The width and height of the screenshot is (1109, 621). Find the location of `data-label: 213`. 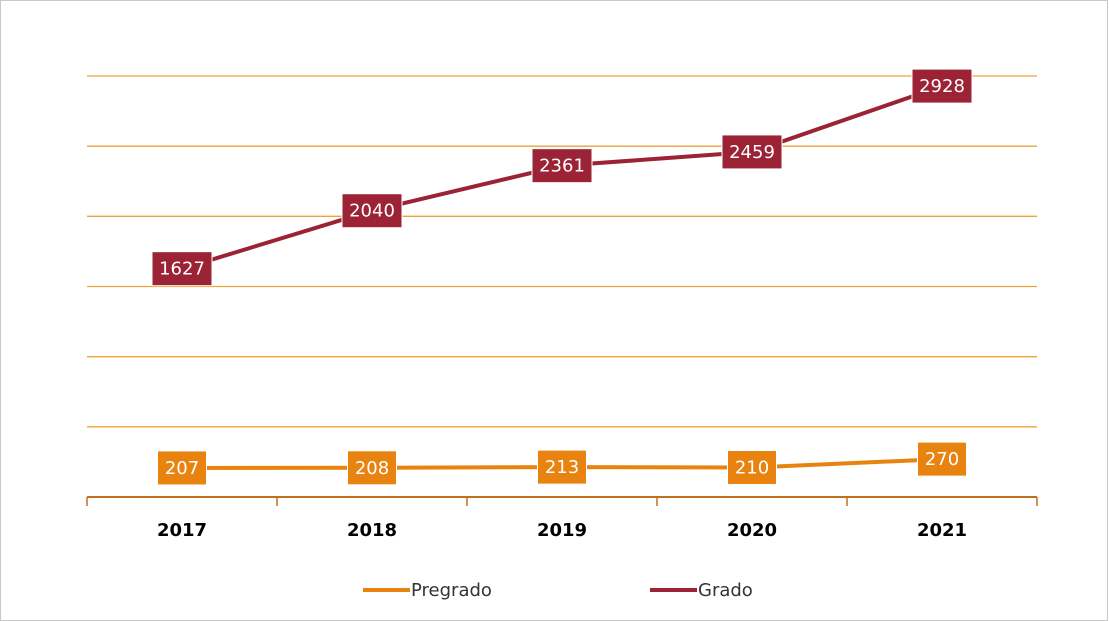

data-label: 213 is located at coordinates (562, 467).